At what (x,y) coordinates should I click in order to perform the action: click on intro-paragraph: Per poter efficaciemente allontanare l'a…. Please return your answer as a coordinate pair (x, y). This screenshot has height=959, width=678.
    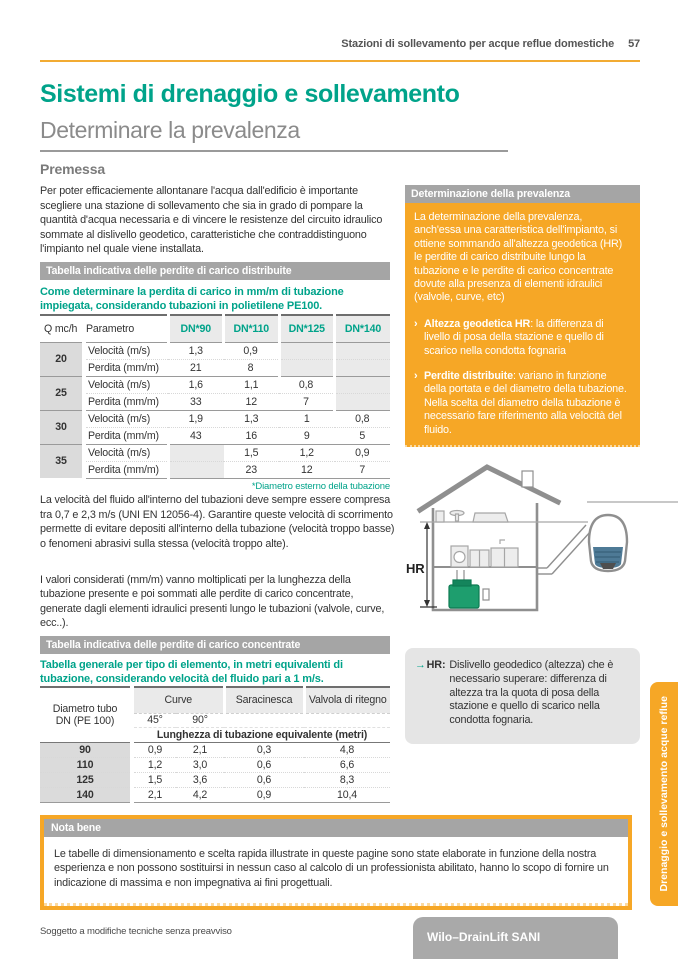
    Looking at the image, I should click on (211, 220).